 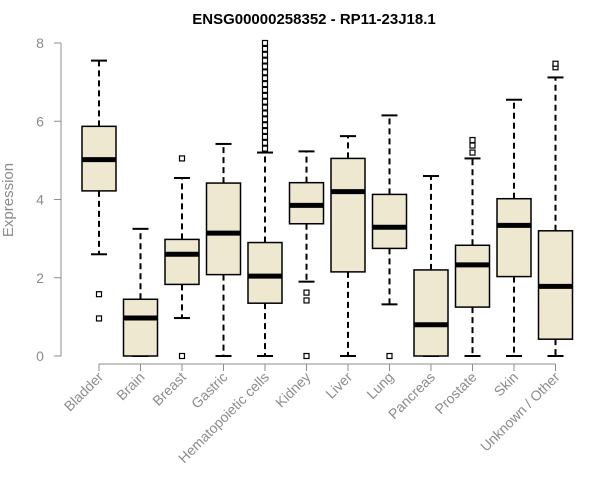 I want to click on box-kidney, so click(x=306, y=255).